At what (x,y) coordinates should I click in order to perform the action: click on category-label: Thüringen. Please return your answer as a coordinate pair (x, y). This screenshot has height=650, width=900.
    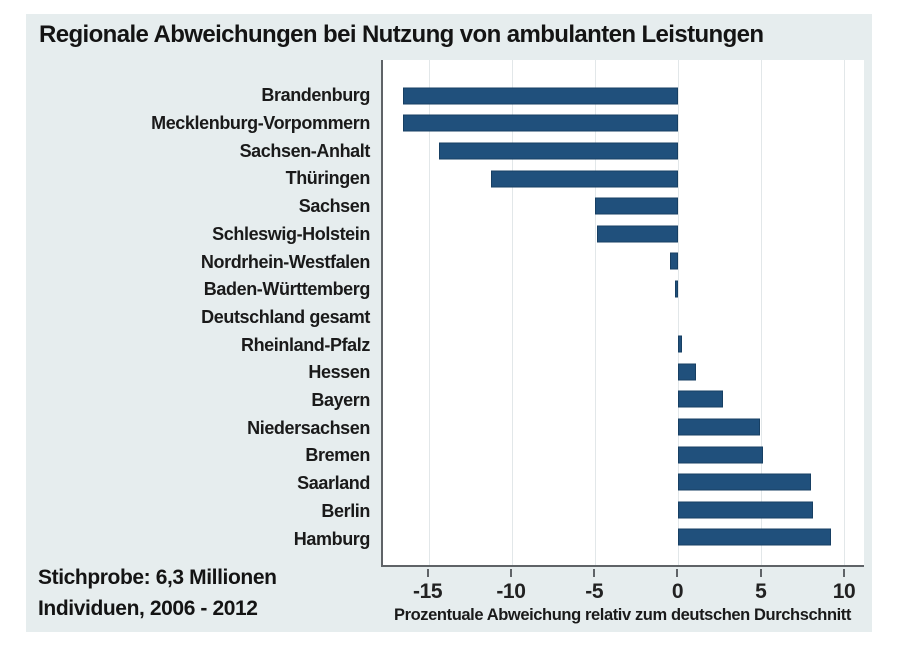
    Looking at the image, I should click on (328, 178).